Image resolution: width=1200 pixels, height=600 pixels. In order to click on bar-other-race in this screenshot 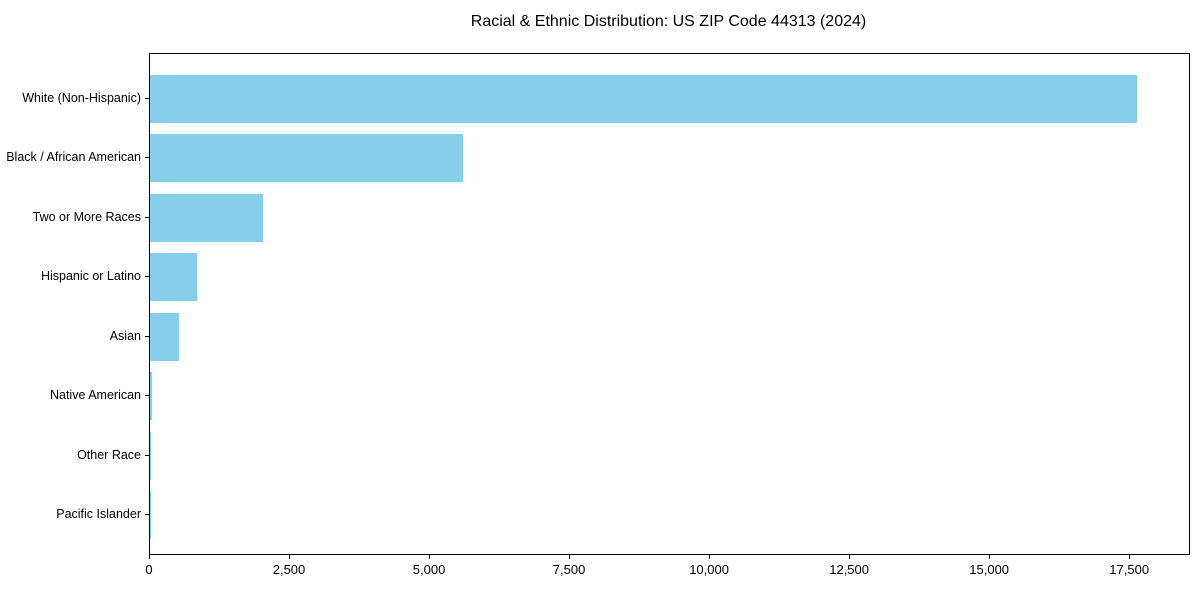, I will do `click(150, 455)`.